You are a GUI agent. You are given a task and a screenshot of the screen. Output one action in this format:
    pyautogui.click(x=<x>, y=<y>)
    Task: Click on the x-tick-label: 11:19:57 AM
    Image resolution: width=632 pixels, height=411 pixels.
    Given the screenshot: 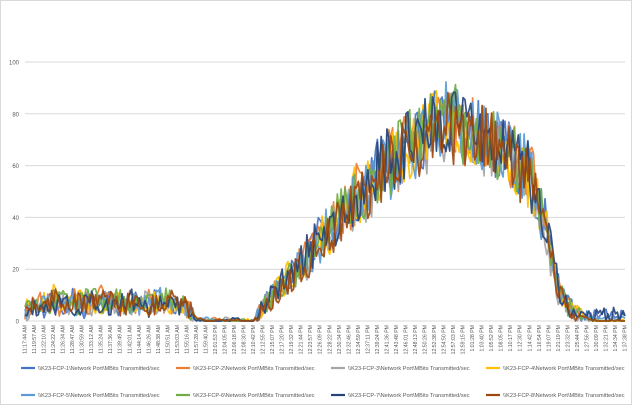 What is the action you would take?
    pyautogui.click(x=35, y=339)
    